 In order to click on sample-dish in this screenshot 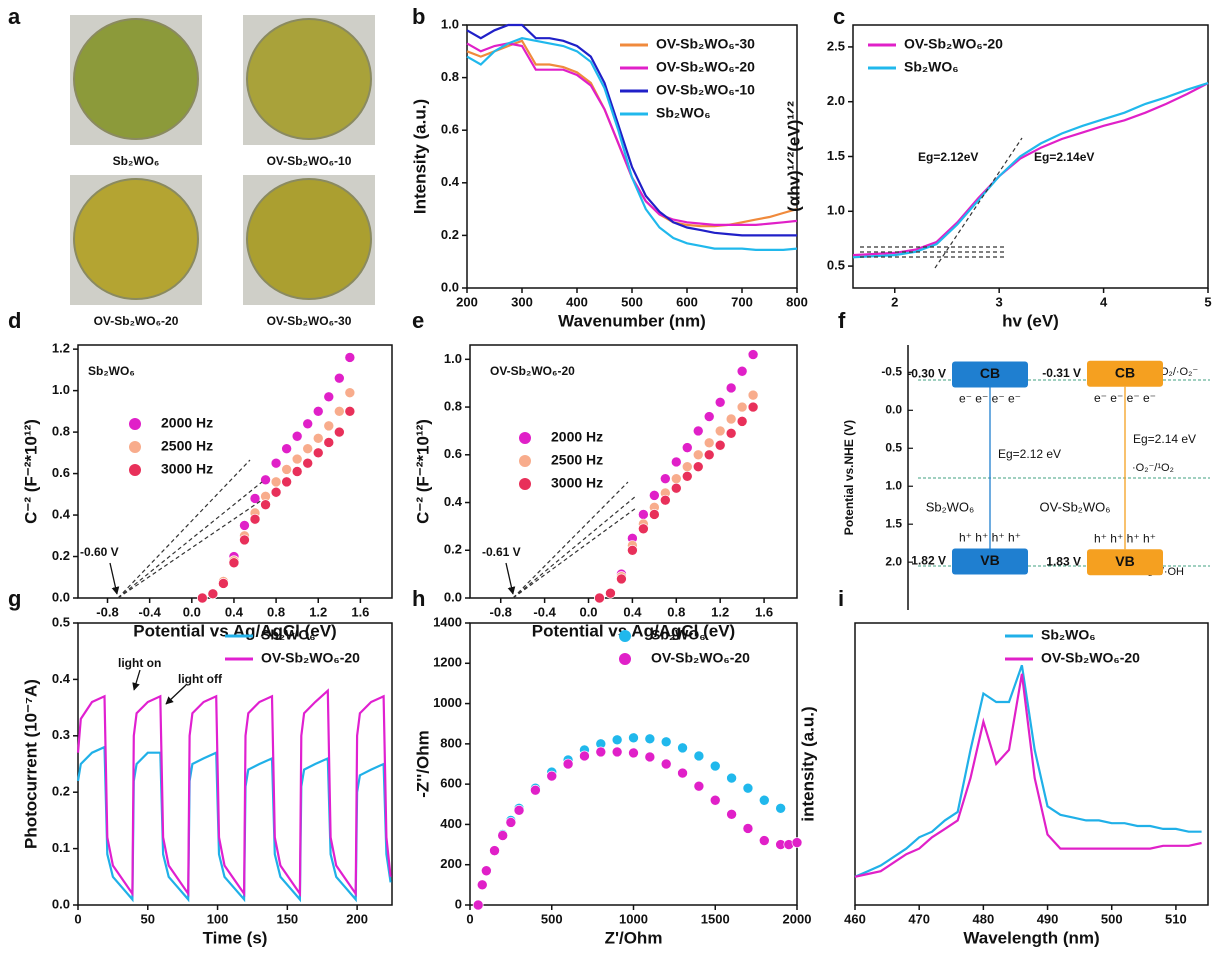, I will do `click(136, 79)`.